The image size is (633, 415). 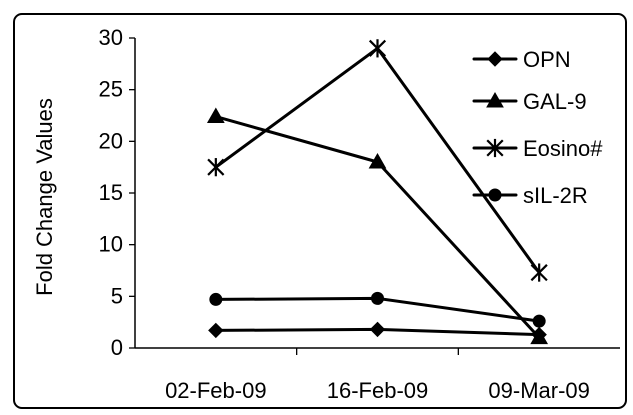 What do you see at coordinates (111, 89) in the screenshot?
I see `y-tick-label: 25` at bounding box center [111, 89].